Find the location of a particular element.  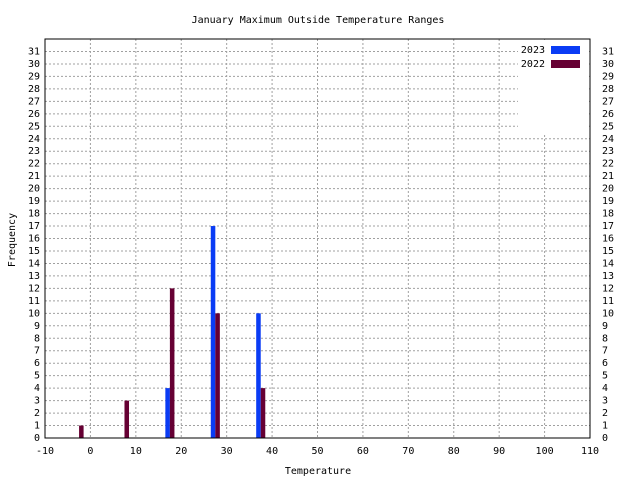

x-tick-label: 70 is located at coordinates (408, 451).